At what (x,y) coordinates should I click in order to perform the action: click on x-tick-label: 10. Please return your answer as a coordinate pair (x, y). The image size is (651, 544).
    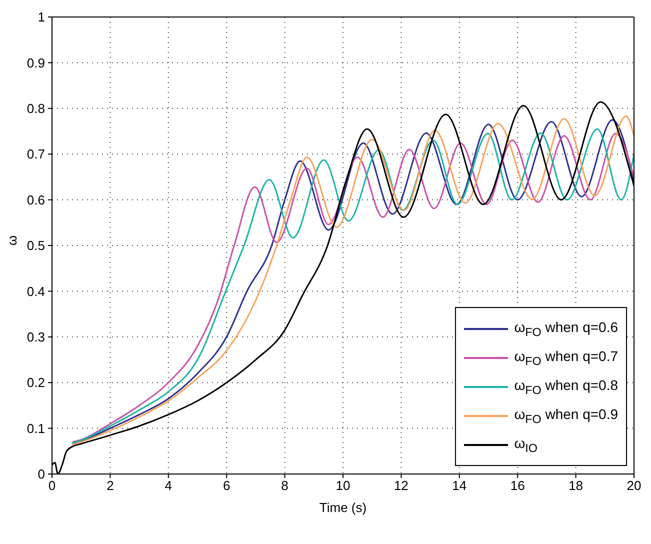
    Looking at the image, I should click on (343, 486).